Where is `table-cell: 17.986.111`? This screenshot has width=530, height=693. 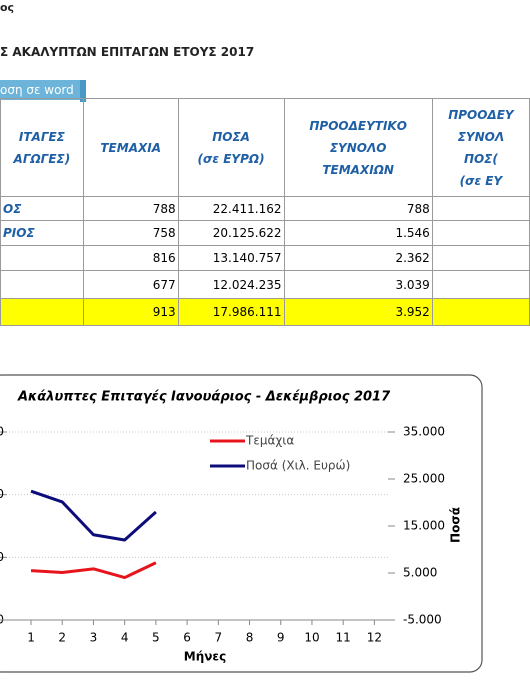
table-cell: 17.986.111 is located at coordinates (231, 312).